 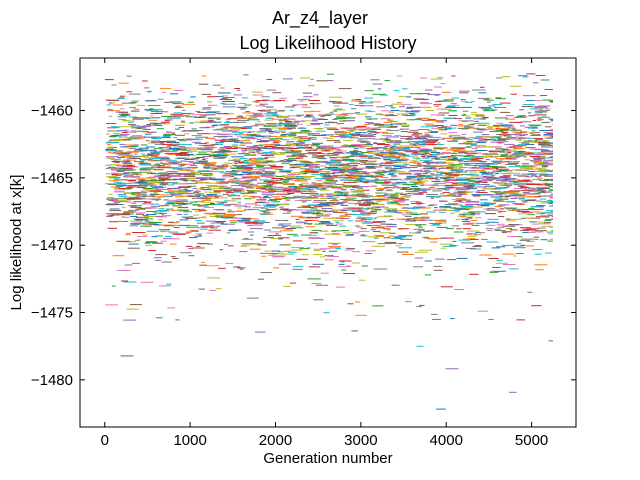 I want to click on x-tick-label: 4000, so click(x=446, y=440).